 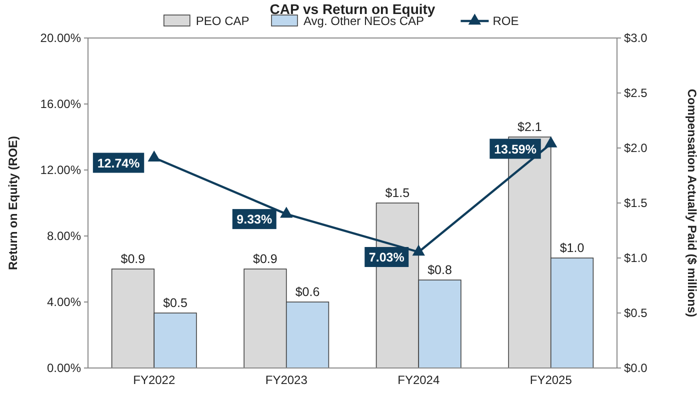 What do you see at coordinates (61, 104) in the screenshot?
I see `y-tick-label: 16.00%` at bounding box center [61, 104].